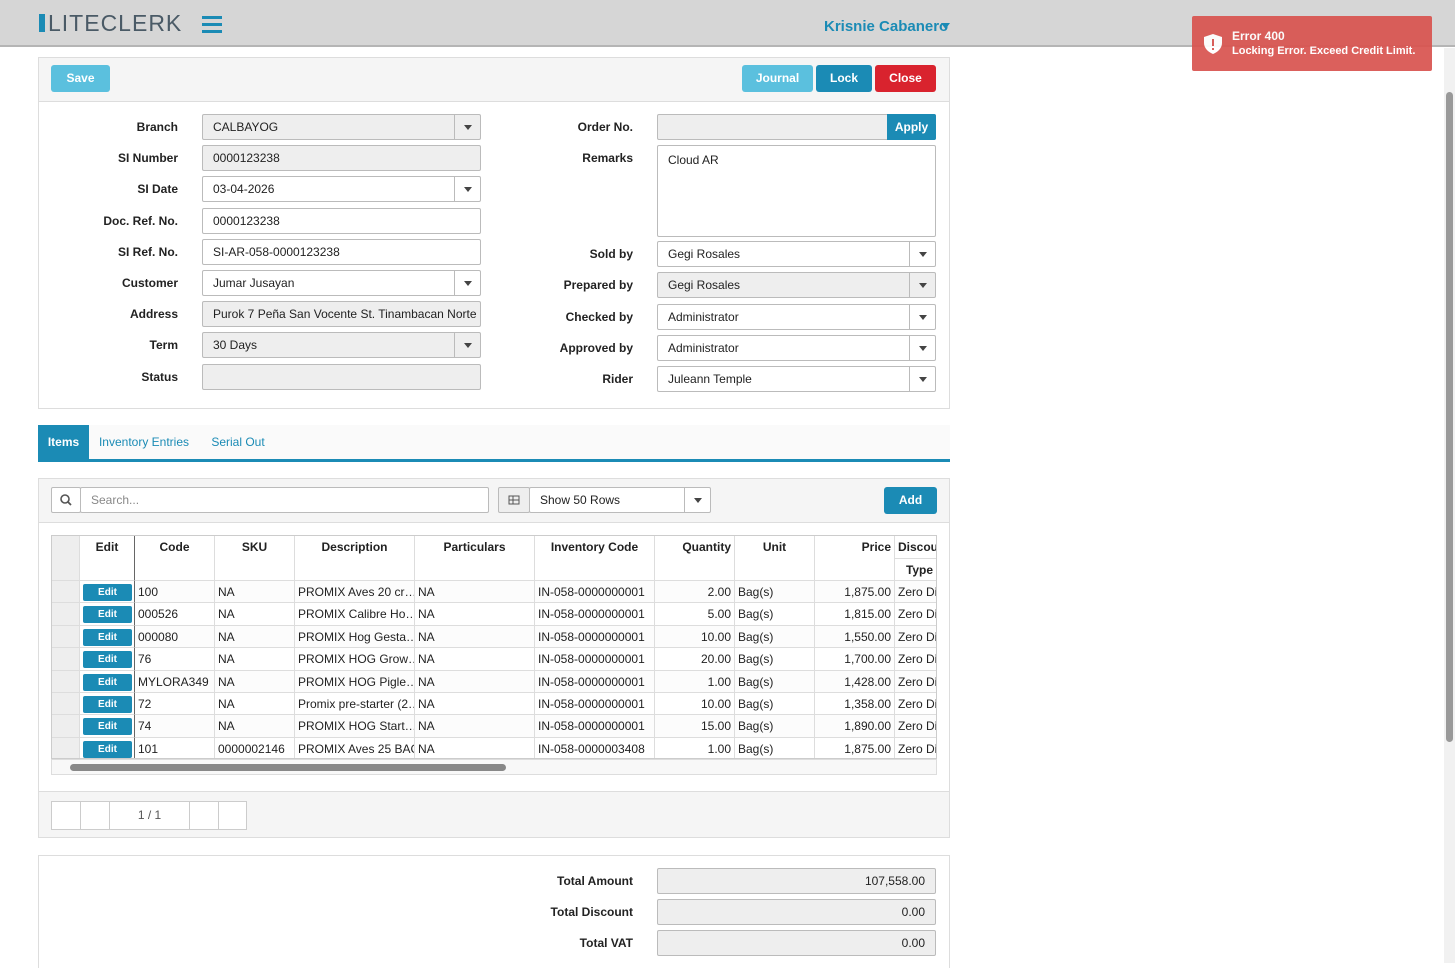  What do you see at coordinates (905, 78) in the screenshot?
I see `close-button: Close` at bounding box center [905, 78].